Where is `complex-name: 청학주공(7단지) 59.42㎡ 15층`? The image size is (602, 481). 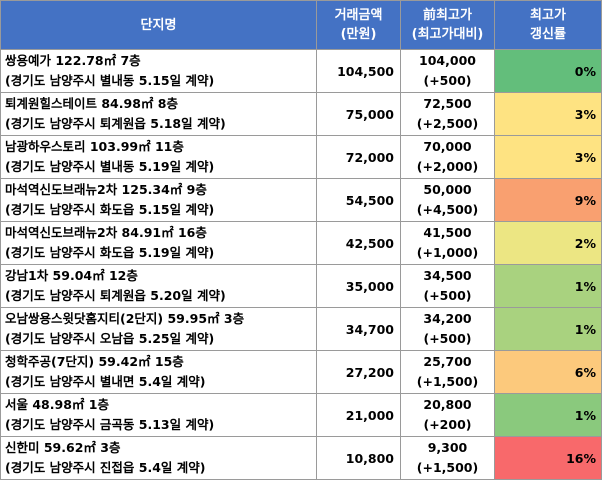 complex-name: 청학주공(7단지) 59.42㎡ 15층 is located at coordinates (94, 361).